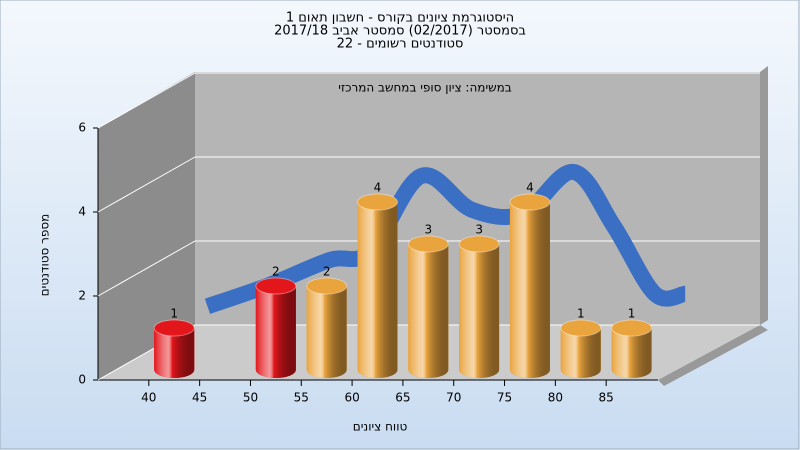 Image resolution: width=800 pixels, height=450 pixels. I want to click on y-tick-label: 0, so click(82, 380).